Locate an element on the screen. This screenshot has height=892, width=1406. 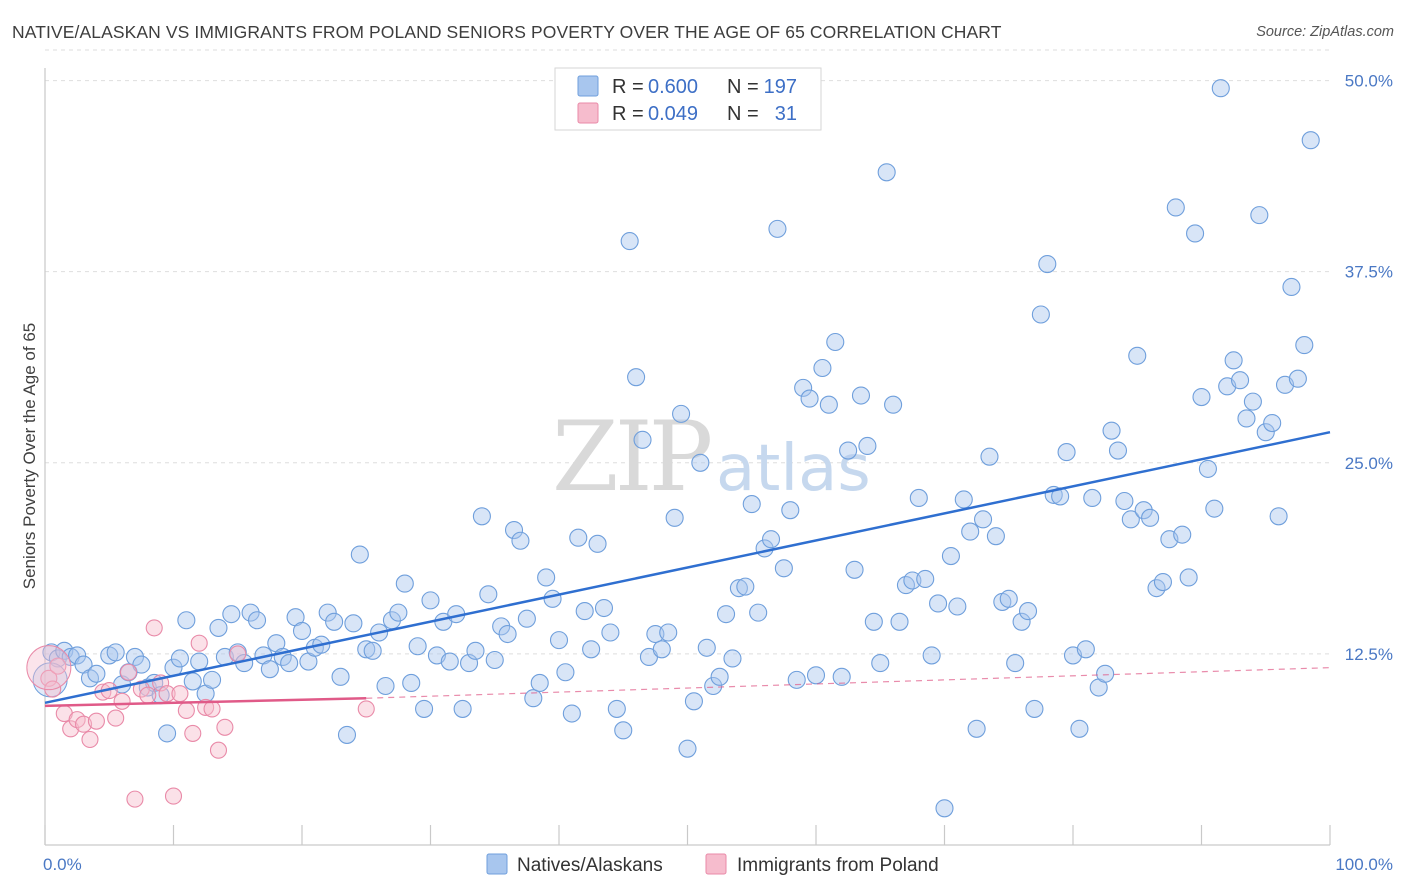
y-tick-label: 25.0% is located at coordinates (1369, 463).